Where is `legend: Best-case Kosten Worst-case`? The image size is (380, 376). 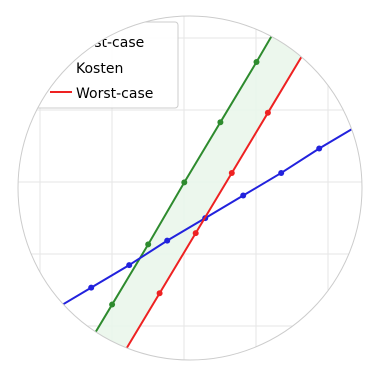
legend: Best-case Kosten Worst-case is located at coordinates (104, 65).